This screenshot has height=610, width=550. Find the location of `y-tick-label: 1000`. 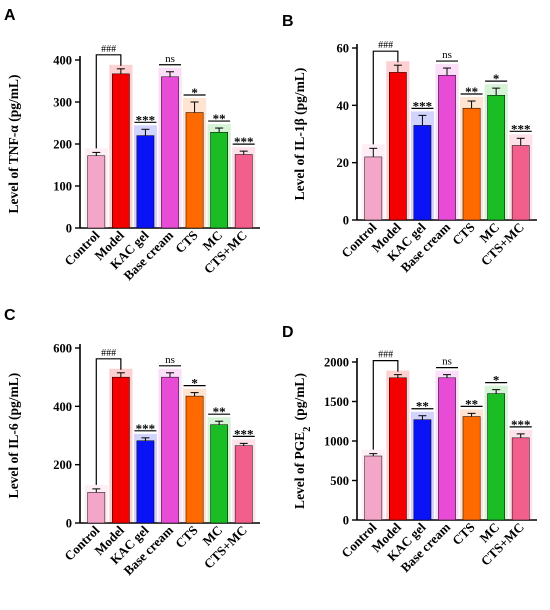

y-tick-label: 1000 is located at coordinates (336, 442).